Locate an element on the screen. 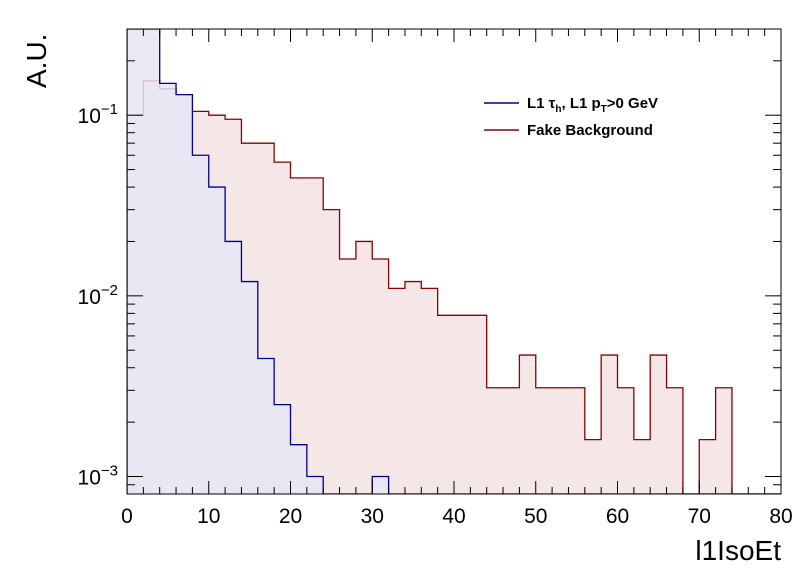 This screenshot has height=572, width=796. x-tick-label: 50 is located at coordinates (535, 516).